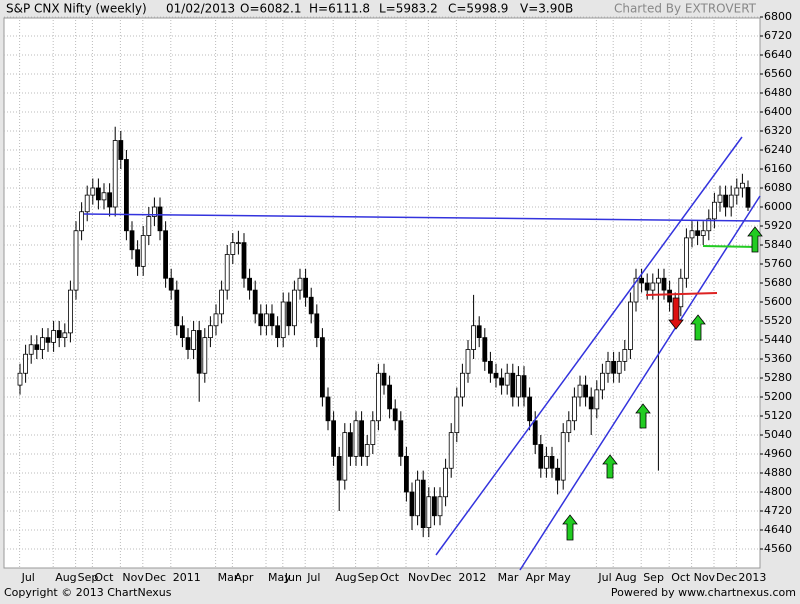 The width and height of the screenshot is (800, 604). Describe the element at coordinates (752, 577) in the screenshot. I see `x-tick-label: 2013` at that location.